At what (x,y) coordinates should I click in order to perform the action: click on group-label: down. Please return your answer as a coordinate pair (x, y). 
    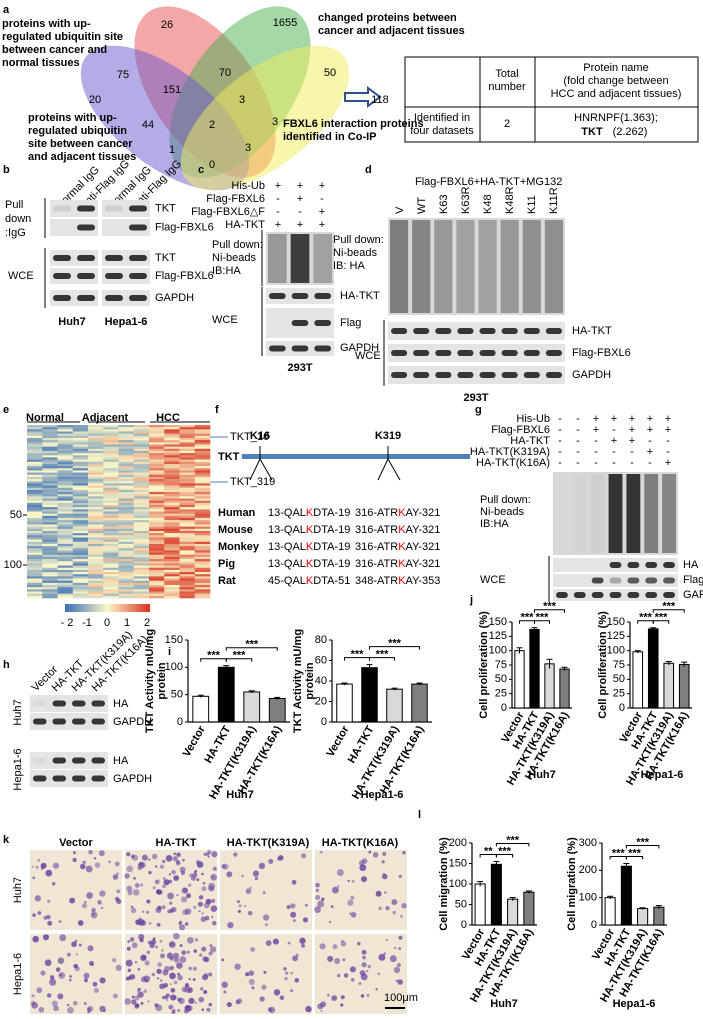
    Looking at the image, I should click on (18, 219).